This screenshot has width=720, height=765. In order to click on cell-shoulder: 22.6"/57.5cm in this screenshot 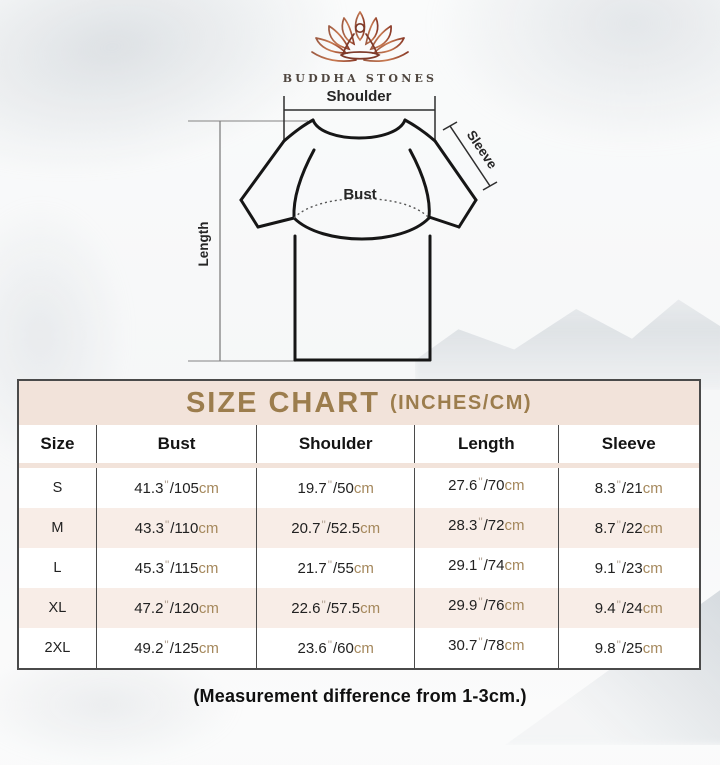, I will do `click(335, 608)`.